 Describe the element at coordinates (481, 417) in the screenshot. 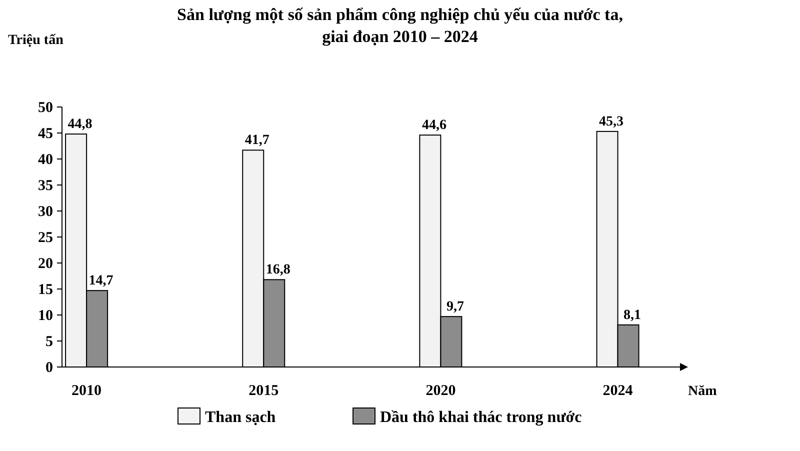

I see `legend-label: Dầu thô khai thác trong nước` at that location.